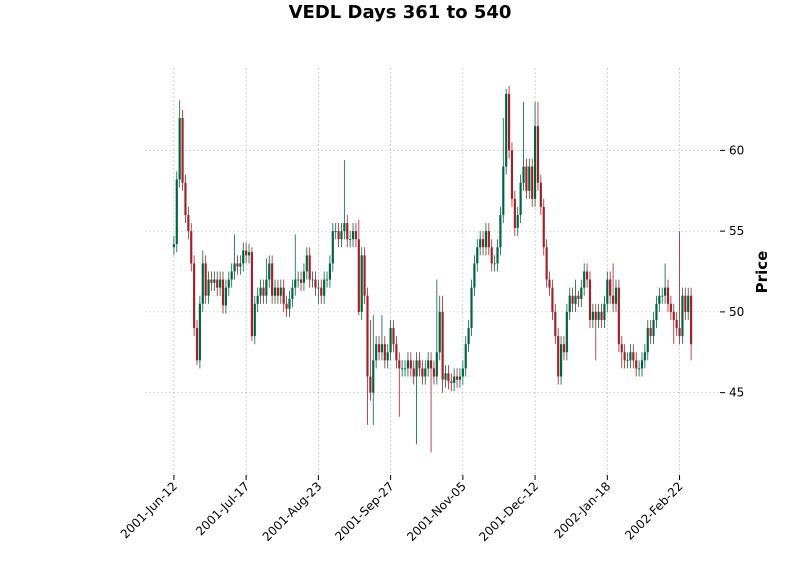 The image size is (800, 575). What do you see at coordinates (364, 511) in the screenshot?
I see `x-tick-label: 2001-Sep-27` at bounding box center [364, 511].